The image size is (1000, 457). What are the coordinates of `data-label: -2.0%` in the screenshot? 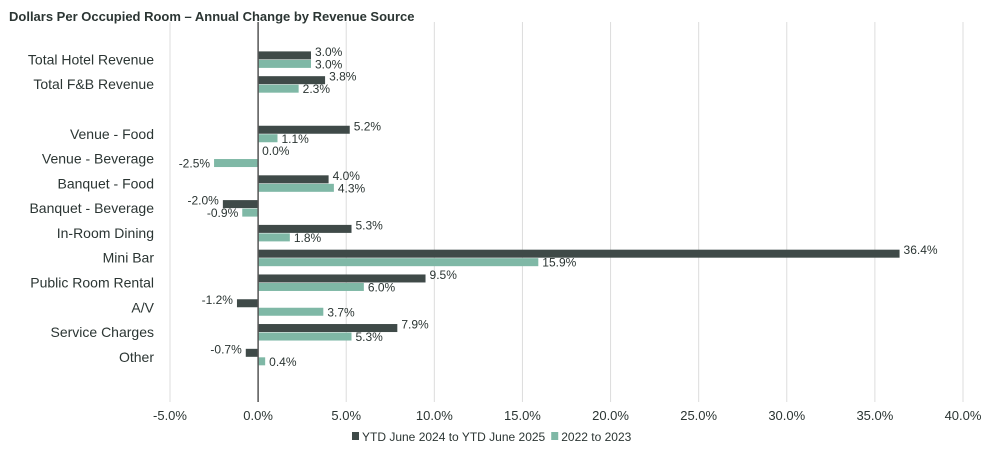 It's located at (204, 201).